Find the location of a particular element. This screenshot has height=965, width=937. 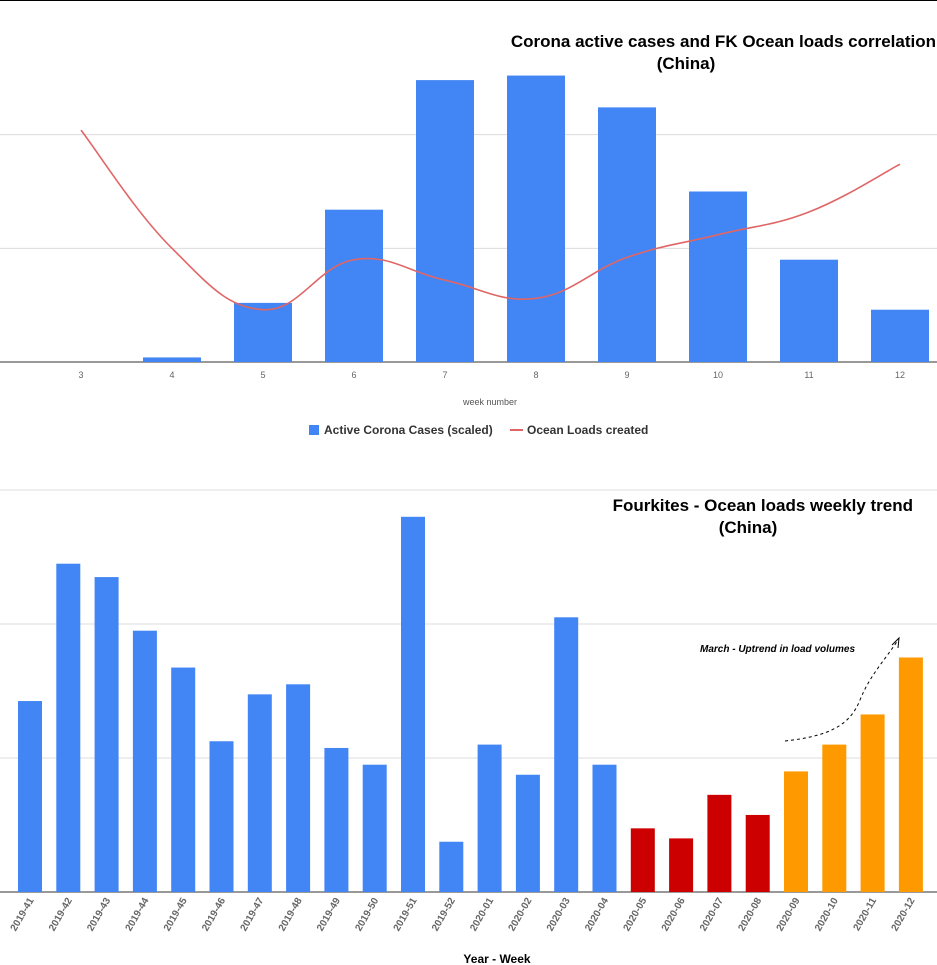

x-tick-label: 7 is located at coordinates (444, 375).